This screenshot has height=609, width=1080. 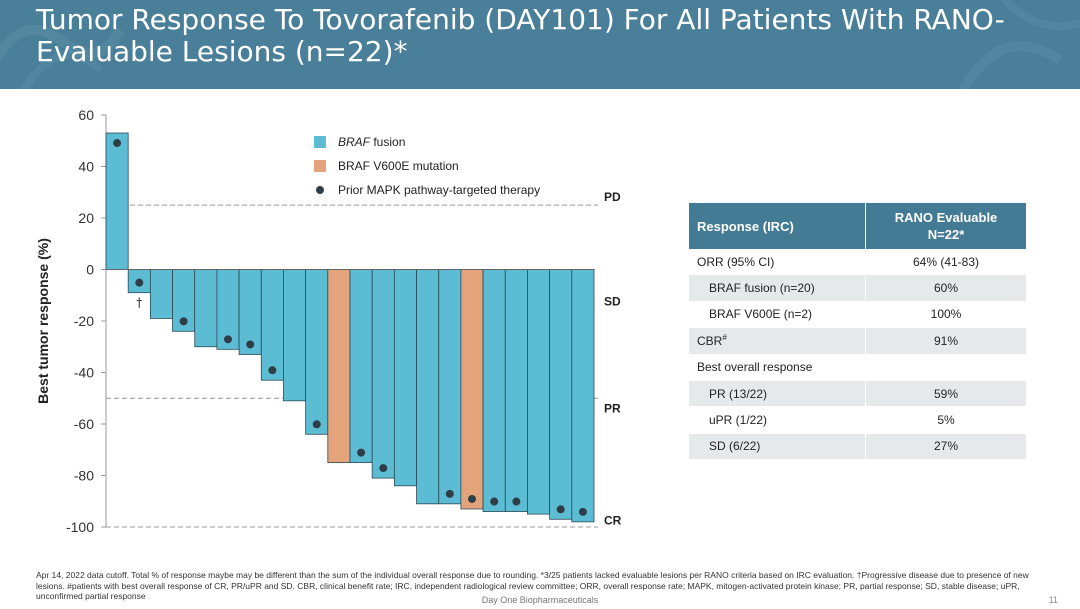 What do you see at coordinates (388, 142) in the screenshot?
I see `legend-label-rest: fusion` at bounding box center [388, 142].